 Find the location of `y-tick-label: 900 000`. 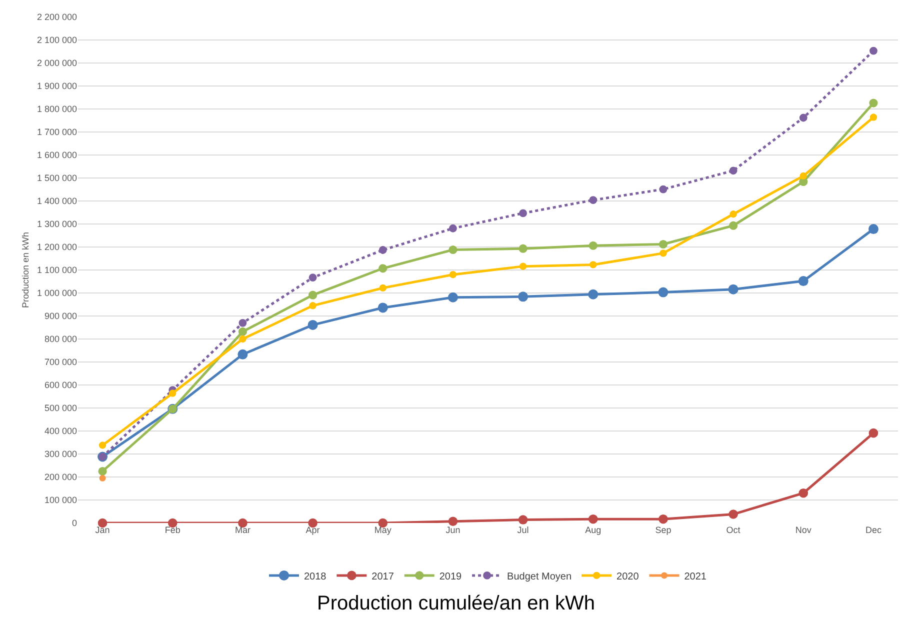

y-tick-label: 900 000 is located at coordinates (60, 316).